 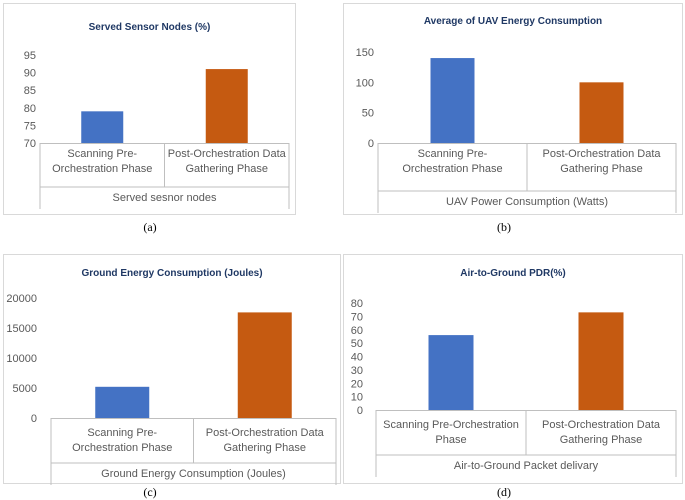 What do you see at coordinates (149, 27) in the screenshot?
I see `chart-title: Served Sensor Nodes (%)` at bounding box center [149, 27].